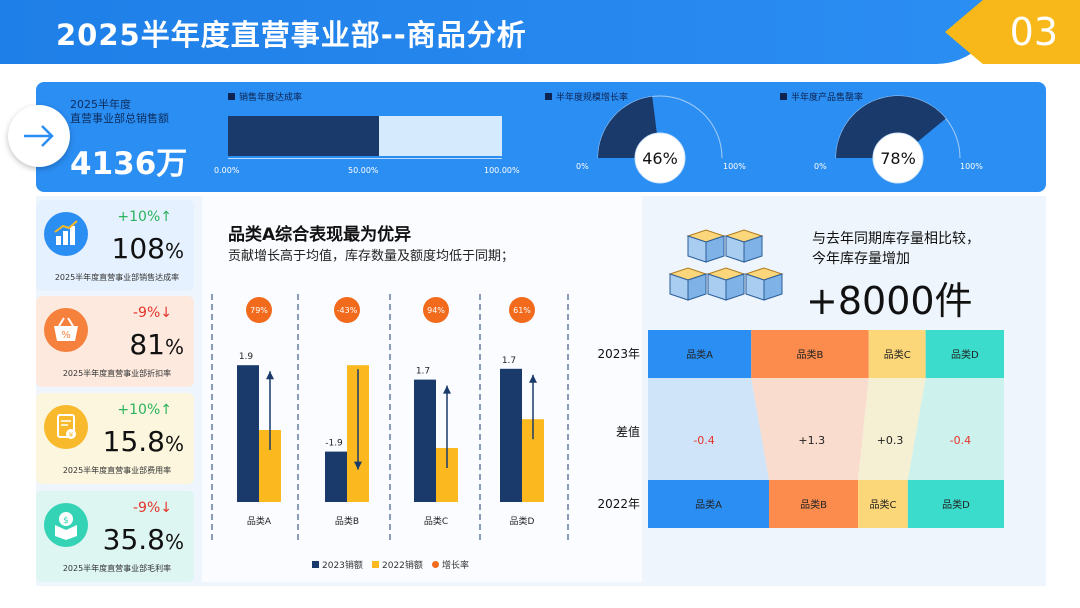 The height and width of the screenshot is (608, 1080). Describe the element at coordinates (133, 441) in the screenshot. I see `kpi-value-number: 15.8` at that location.